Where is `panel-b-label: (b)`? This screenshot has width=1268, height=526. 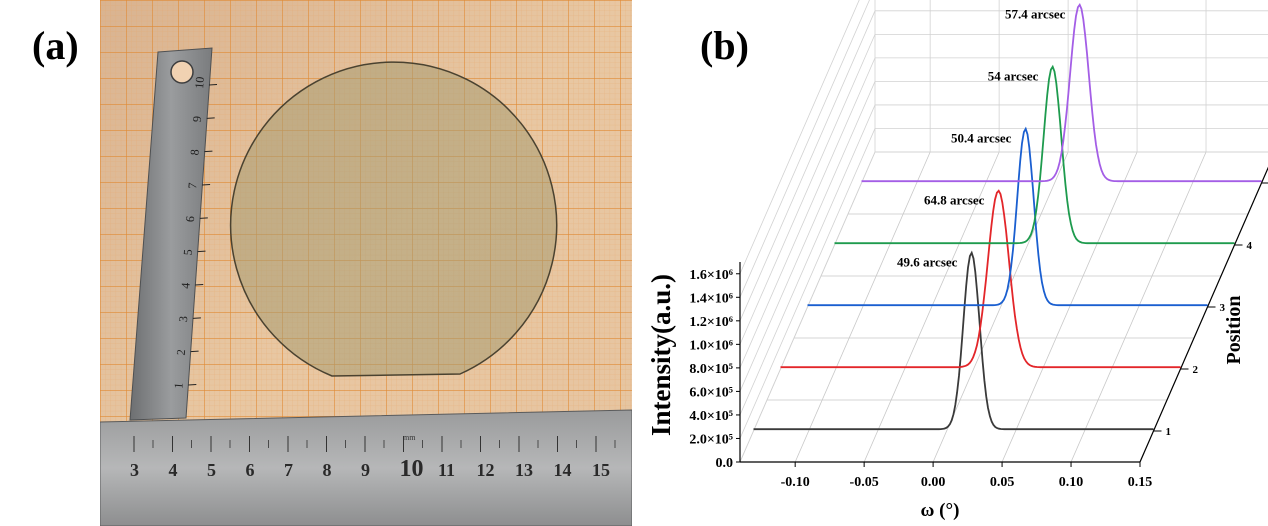
panel-b-label: (b) is located at coordinates (724, 45).